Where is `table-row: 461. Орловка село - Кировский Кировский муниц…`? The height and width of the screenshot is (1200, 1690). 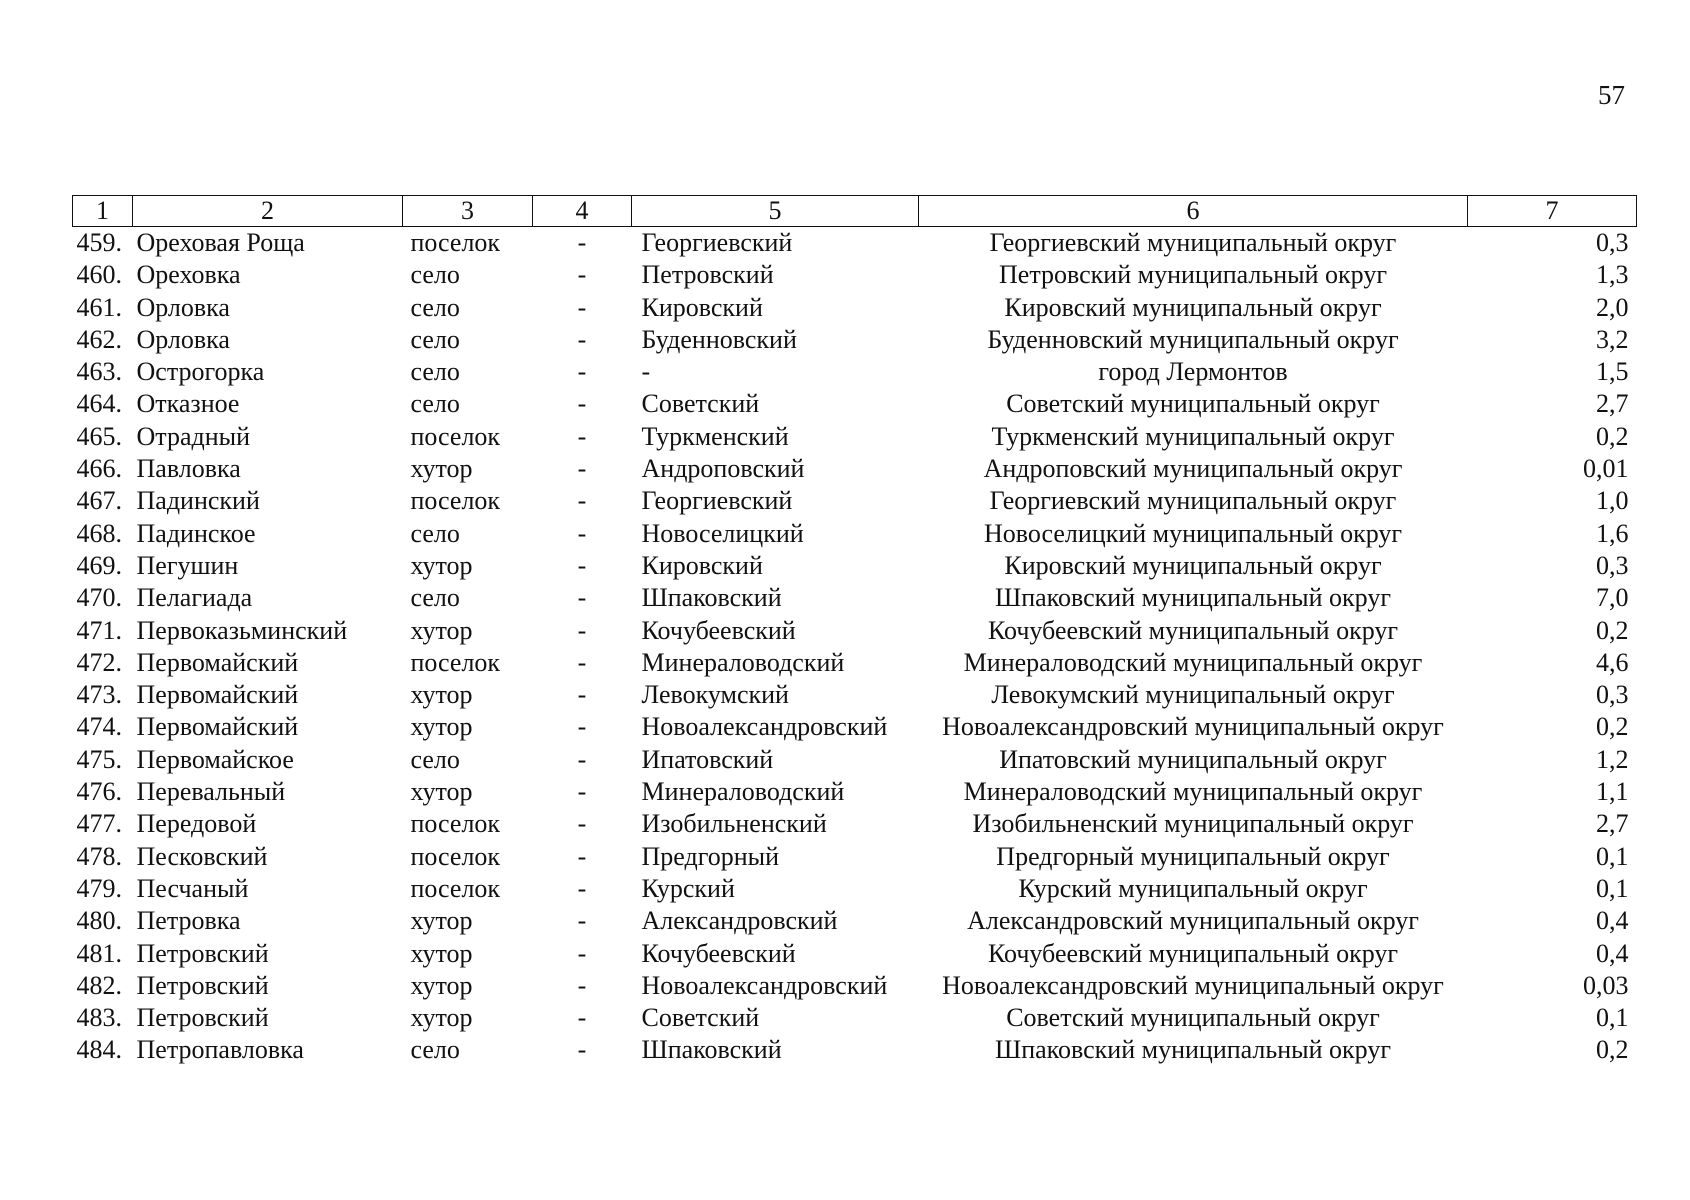 table-row: 461. Орловка село - Кировский Кировский муниц… is located at coordinates (855, 308).